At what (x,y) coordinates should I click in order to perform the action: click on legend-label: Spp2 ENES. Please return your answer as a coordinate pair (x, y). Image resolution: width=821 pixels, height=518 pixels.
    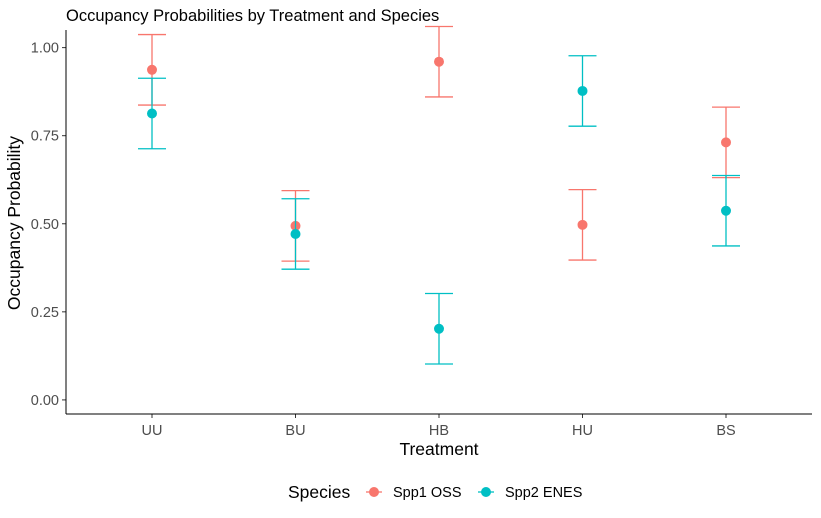
    Looking at the image, I should click on (543, 493).